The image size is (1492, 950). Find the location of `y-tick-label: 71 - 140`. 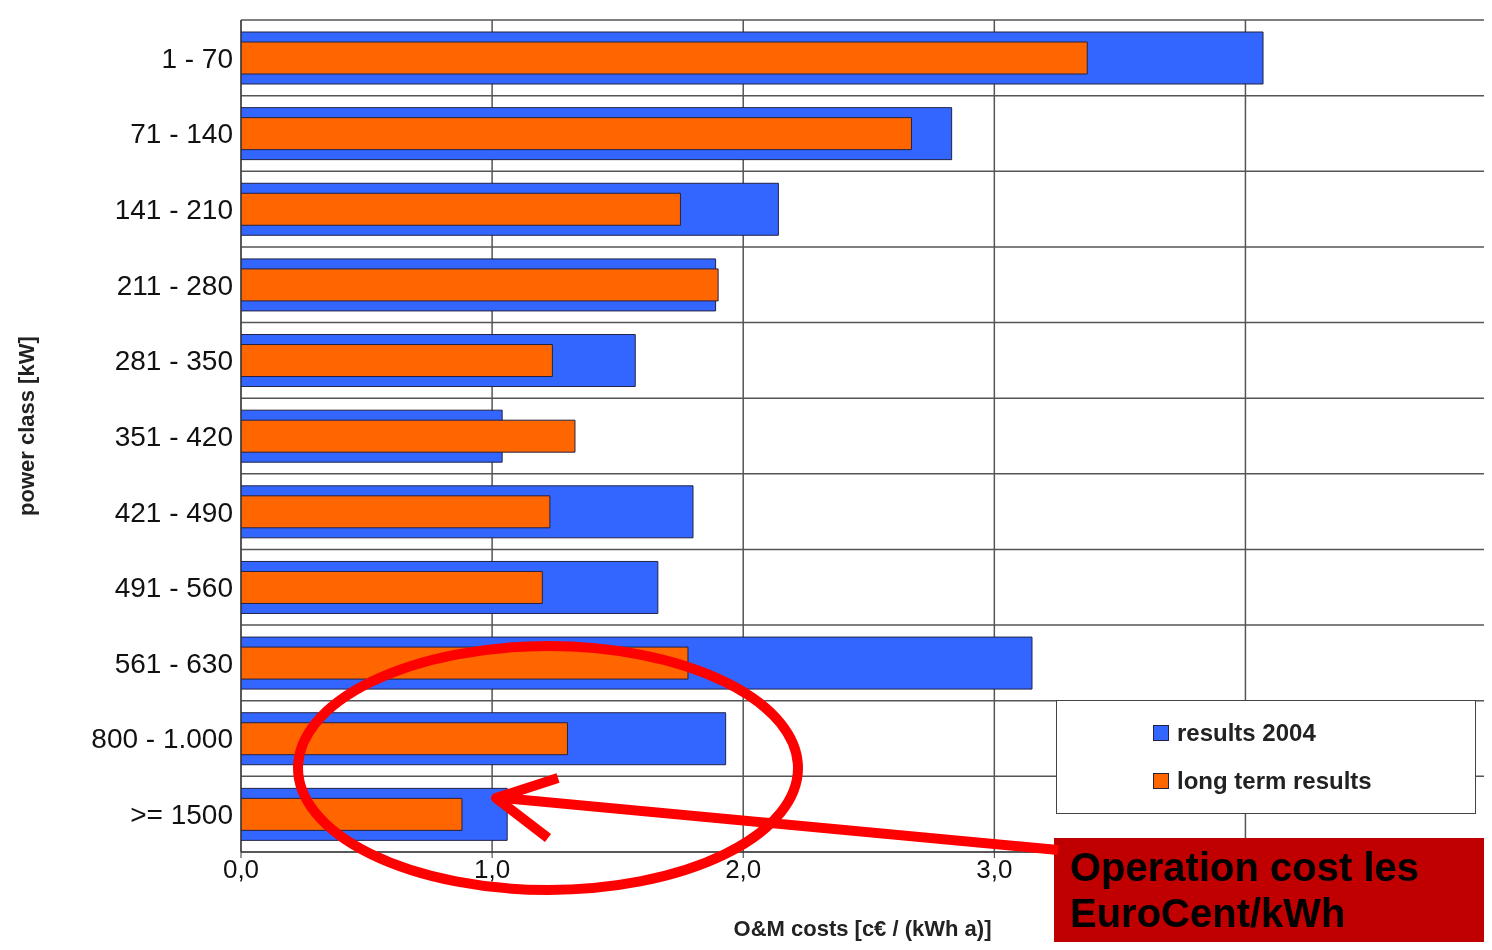

y-tick-label: 71 - 140 is located at coordinates (181, 134).